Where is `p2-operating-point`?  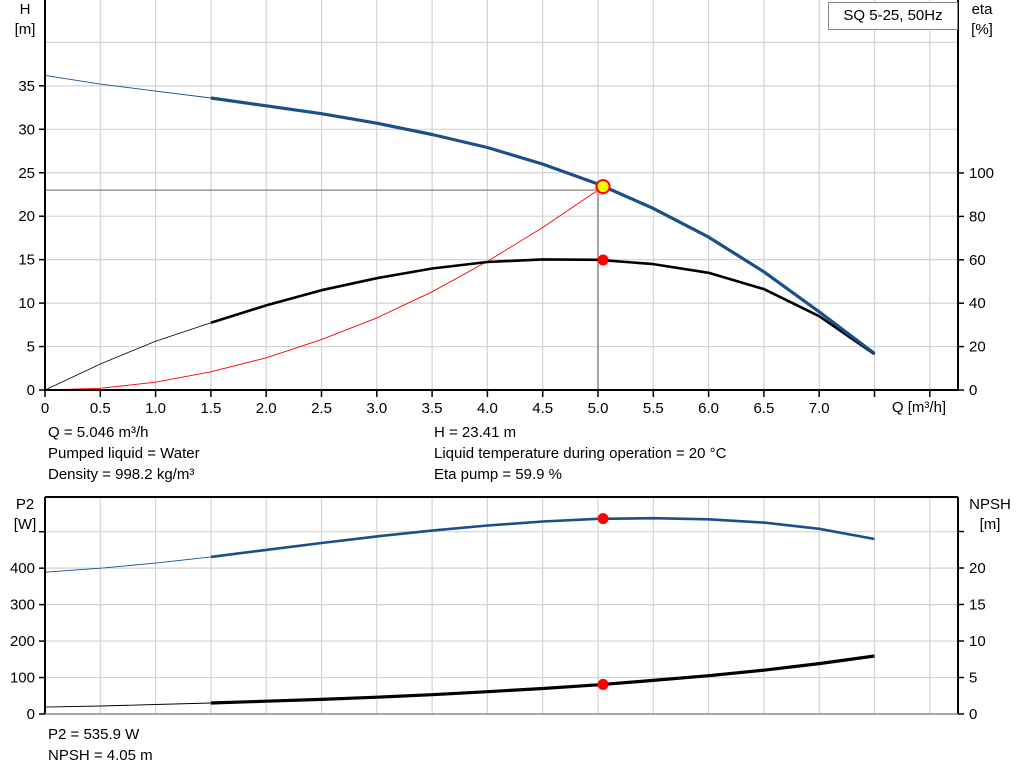
p2-operating-point is located at coordinates (603, 519).